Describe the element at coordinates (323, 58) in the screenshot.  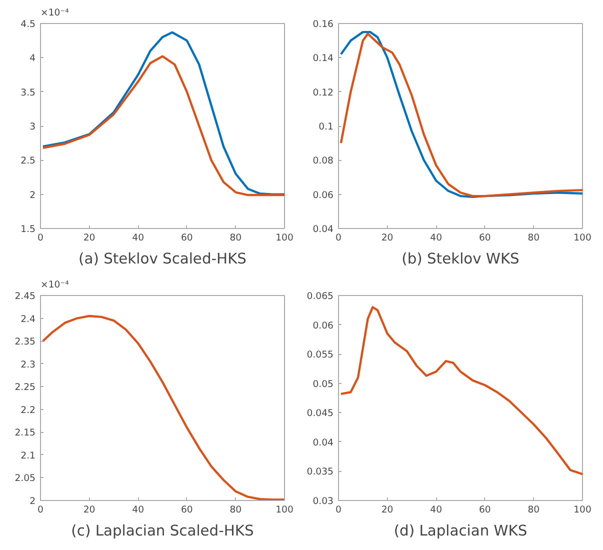
I see `y-tick-label: 0.14` at that location.